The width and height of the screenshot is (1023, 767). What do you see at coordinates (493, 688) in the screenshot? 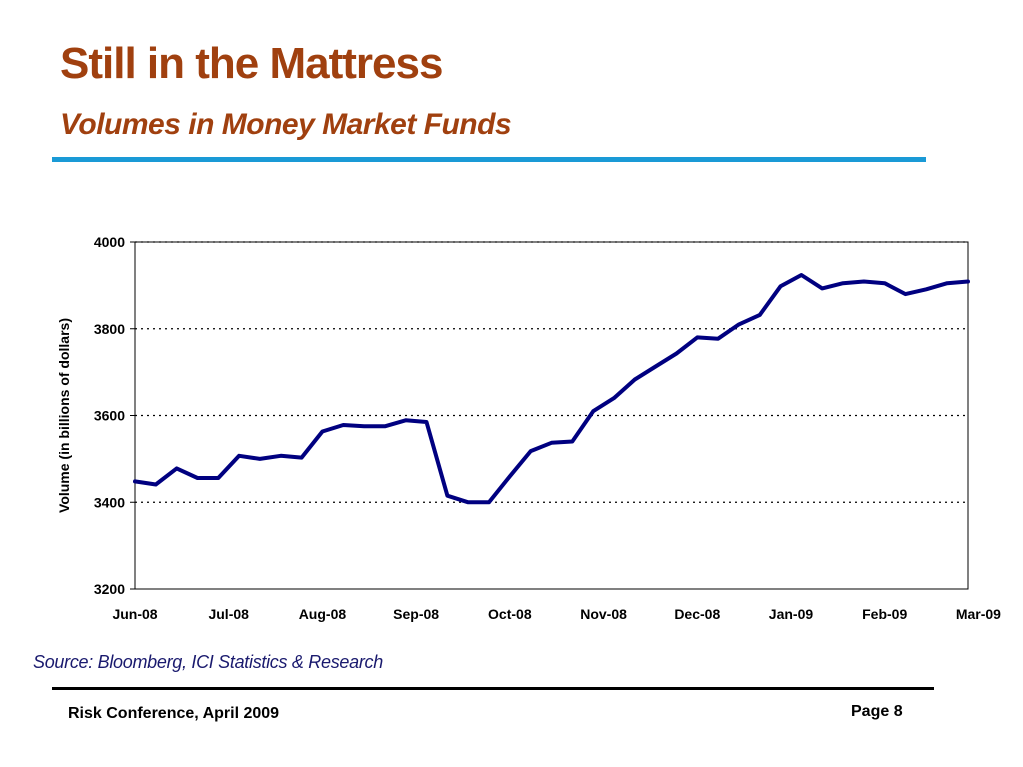
I see `footer-divider` at bounding box center [493, 688].